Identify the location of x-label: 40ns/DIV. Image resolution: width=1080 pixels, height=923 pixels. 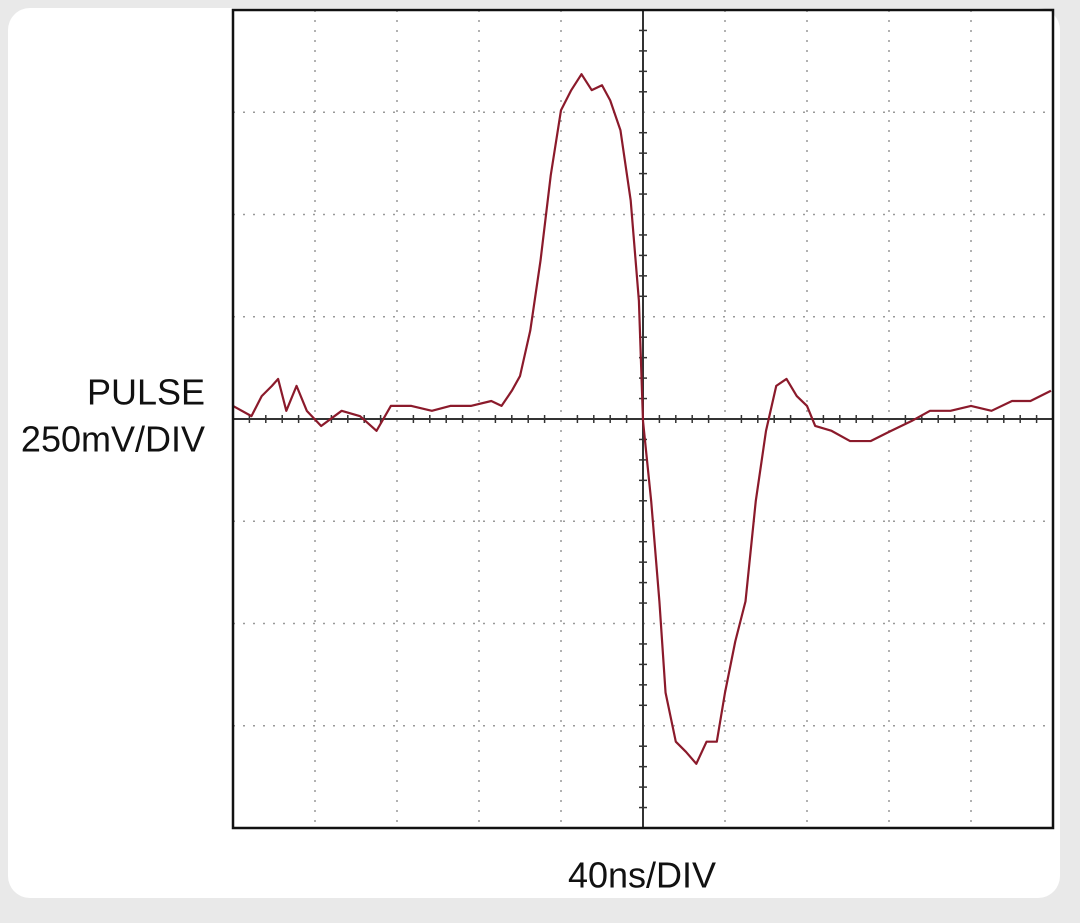
(642, 875).